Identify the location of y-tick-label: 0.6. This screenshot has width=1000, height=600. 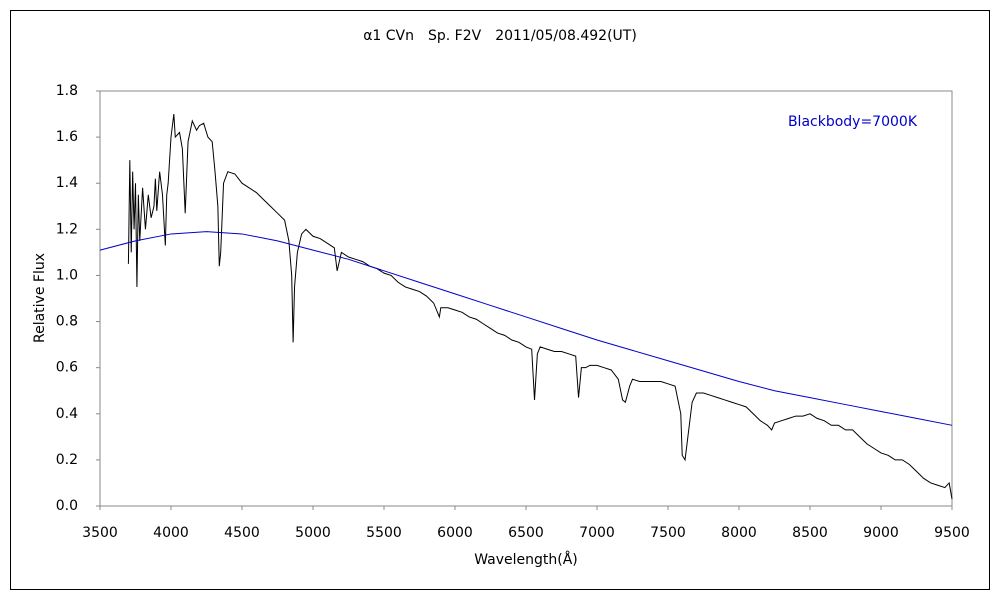
(67, 368).